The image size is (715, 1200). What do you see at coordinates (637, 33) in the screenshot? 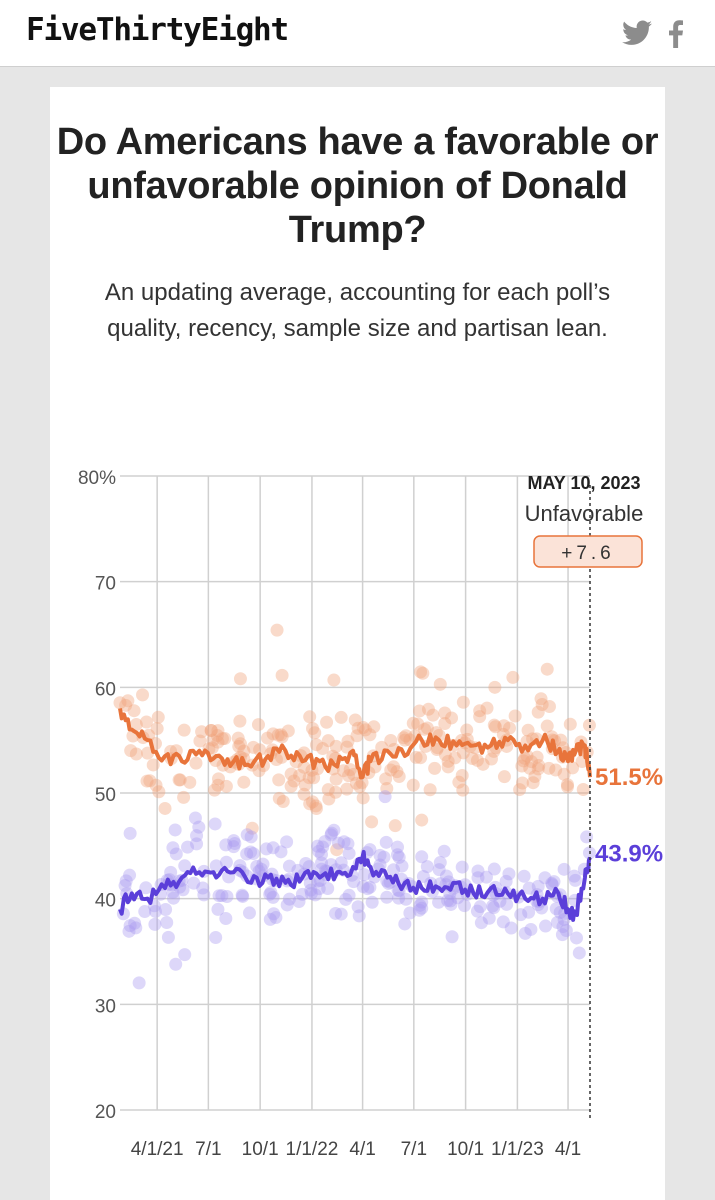
I see `twitter-icon` at bounding box center [637, 33].